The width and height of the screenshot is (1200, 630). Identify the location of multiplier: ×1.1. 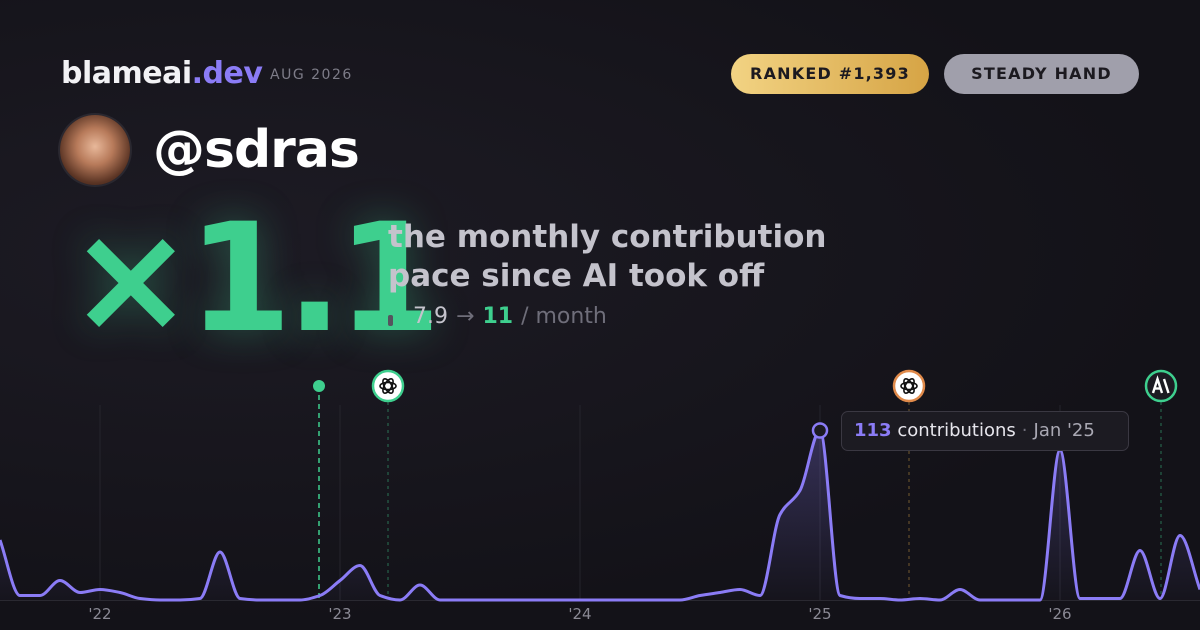
(254, 279).